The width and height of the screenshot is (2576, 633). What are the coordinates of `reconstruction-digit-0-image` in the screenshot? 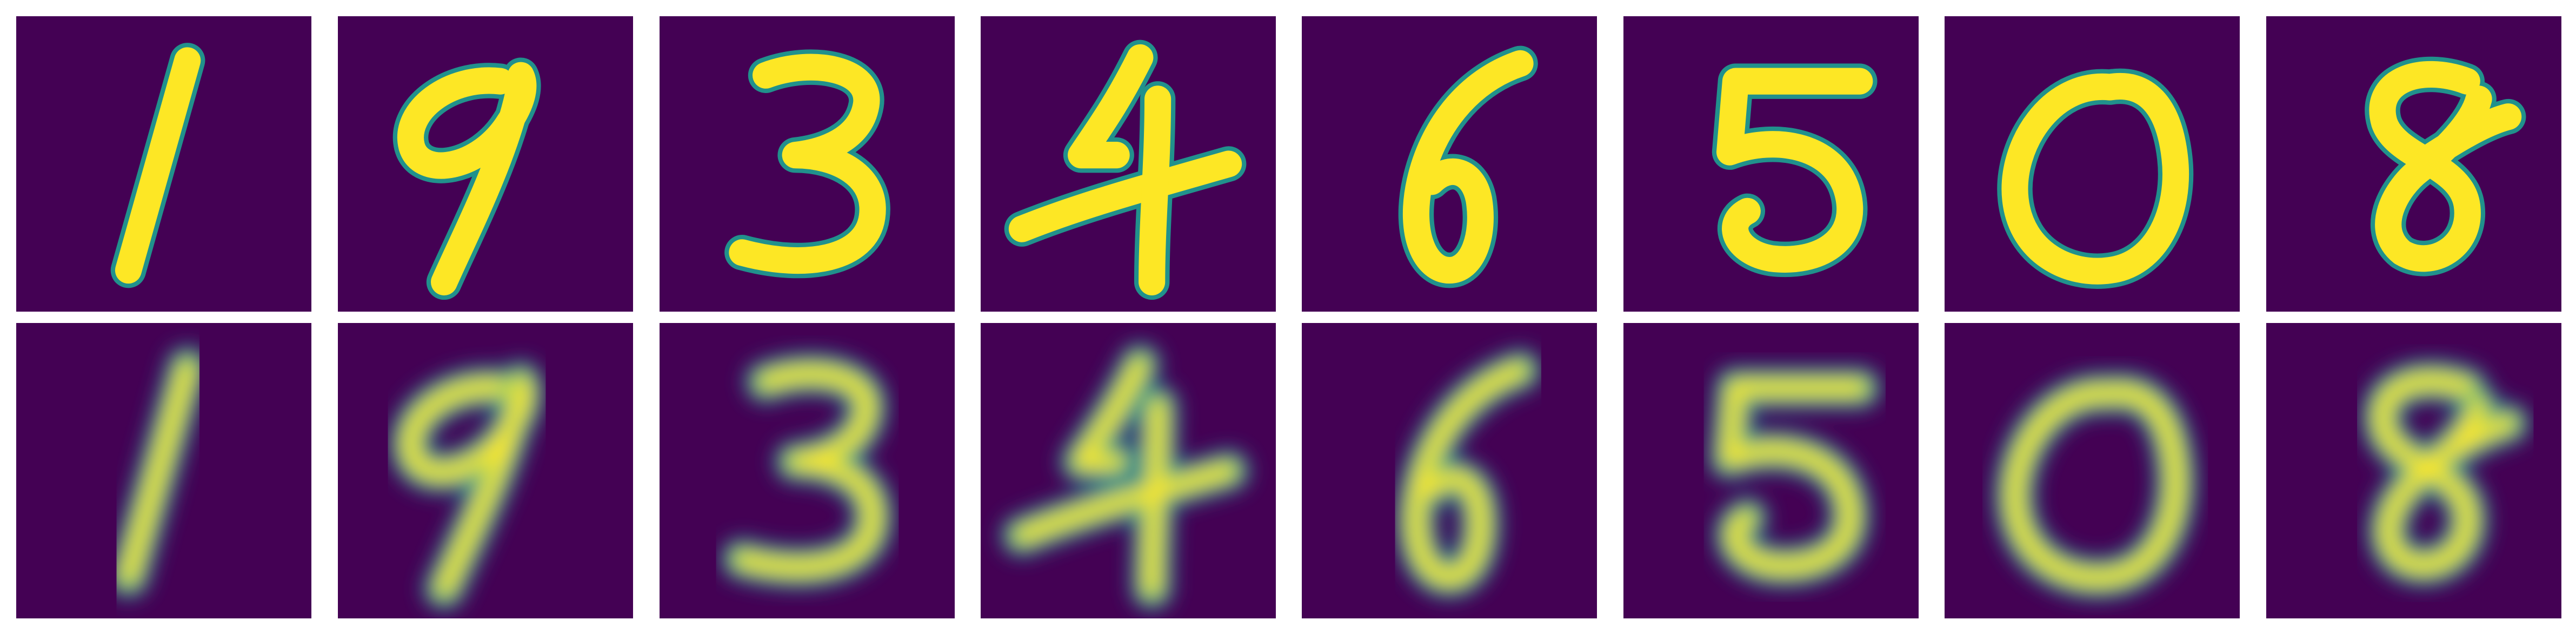 It's located at (2092, 470).